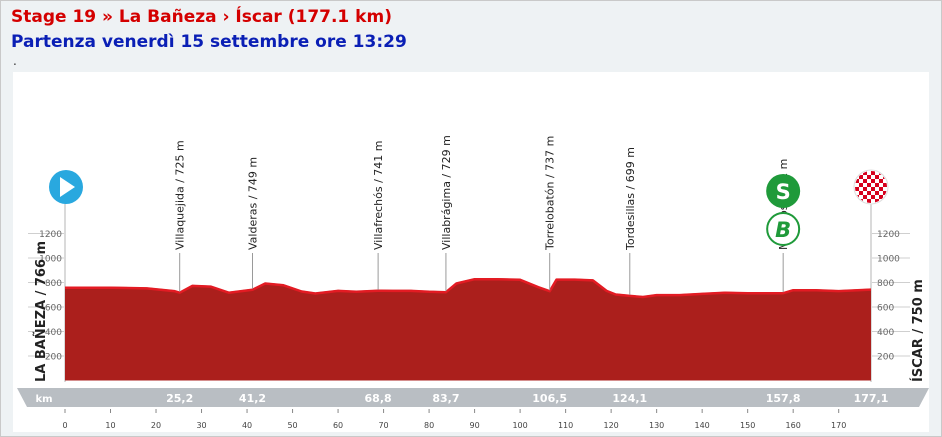 The image size is (942, 437). Describe the element at coordinates (747, 425) in the screenshot. I see `x-tick-label: 150` at that location.